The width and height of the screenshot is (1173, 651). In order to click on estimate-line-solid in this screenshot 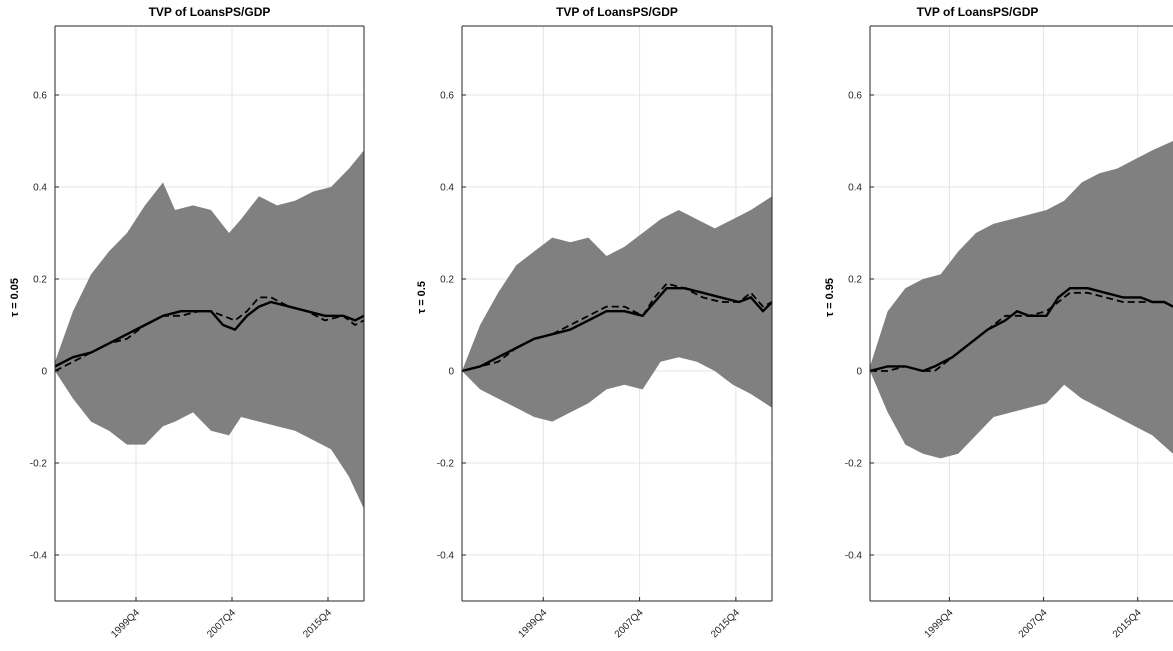, I will do `click(209, 334)`.